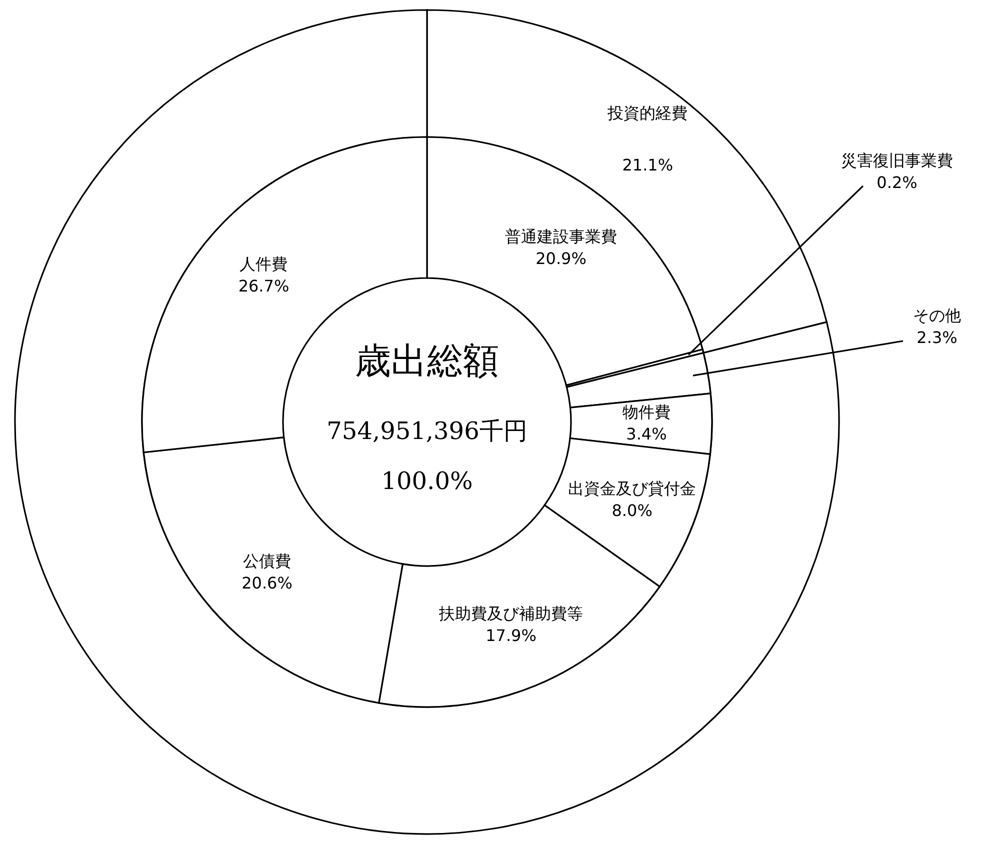  I want to click on slice-label: 物件費, so click(646, 412).